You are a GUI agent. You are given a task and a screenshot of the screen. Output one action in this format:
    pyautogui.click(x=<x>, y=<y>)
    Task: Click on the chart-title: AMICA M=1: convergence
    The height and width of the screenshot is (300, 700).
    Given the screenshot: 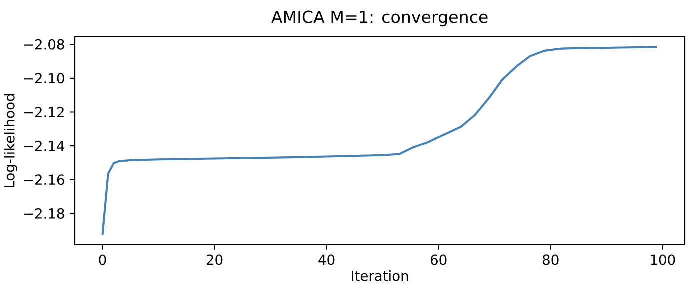 What is the action you would take?
    pyautogui.click(x=380, y=18)
    